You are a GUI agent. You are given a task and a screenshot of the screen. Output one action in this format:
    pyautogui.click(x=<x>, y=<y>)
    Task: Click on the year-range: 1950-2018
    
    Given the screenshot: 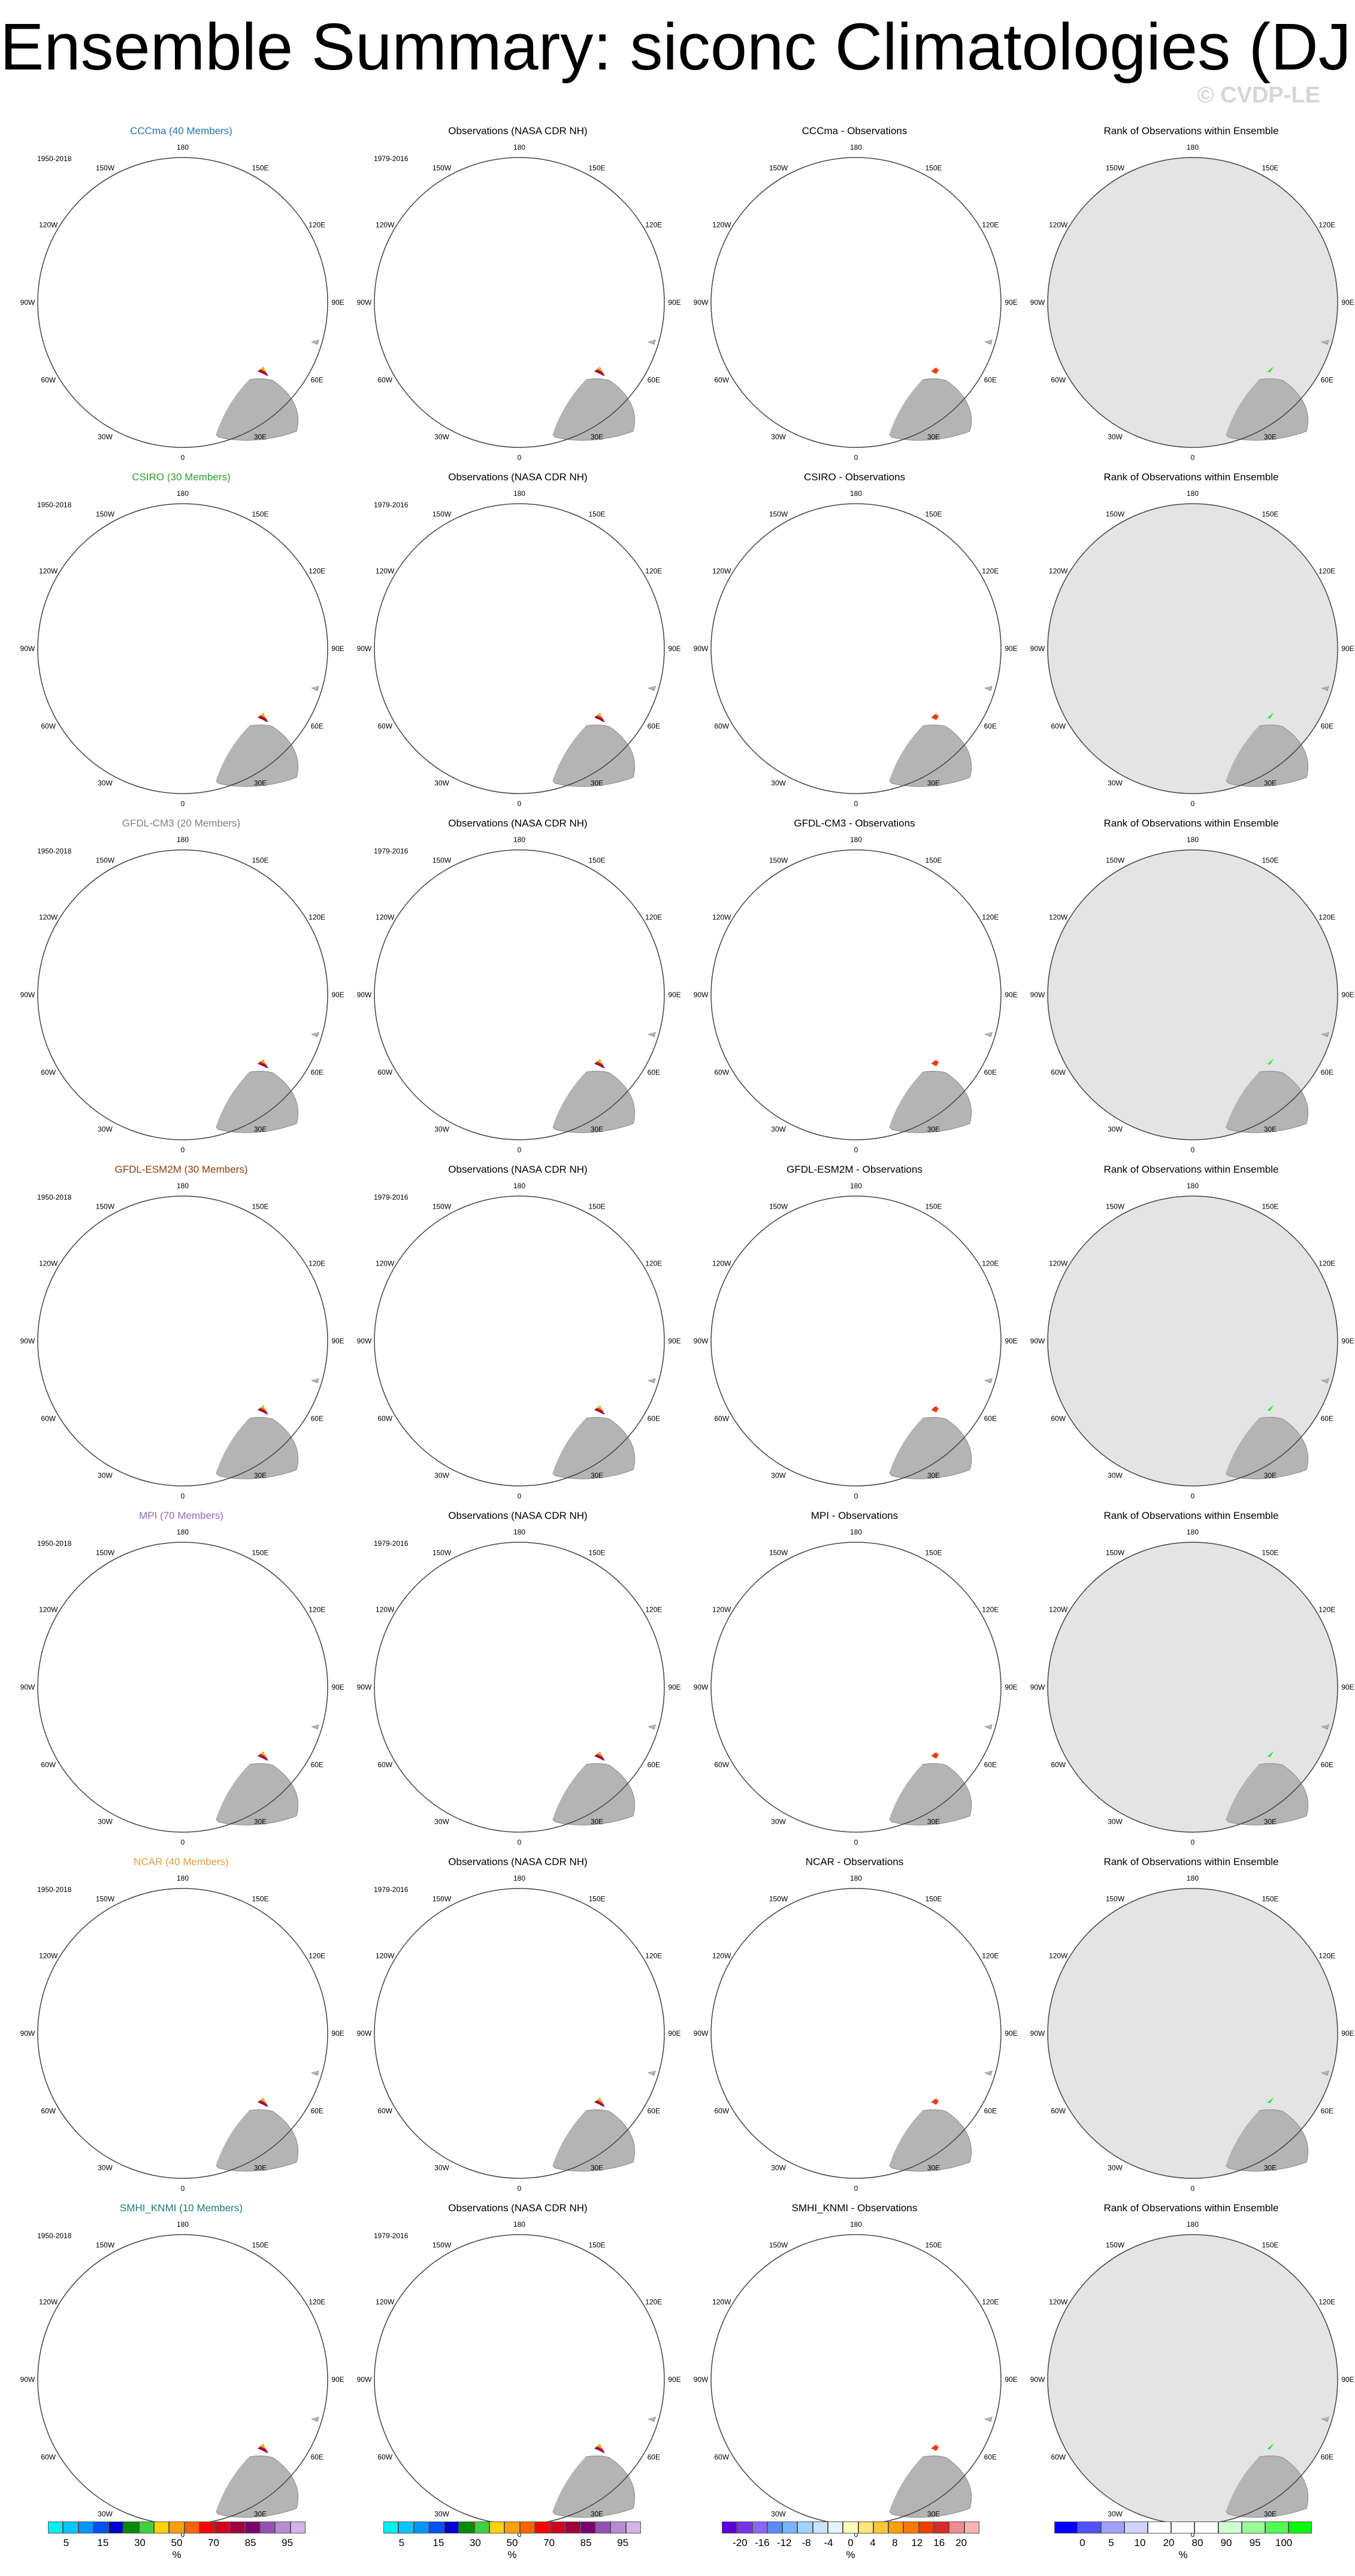 What is the action you would take?
    pyautogui.click(x=54, y=851)
    